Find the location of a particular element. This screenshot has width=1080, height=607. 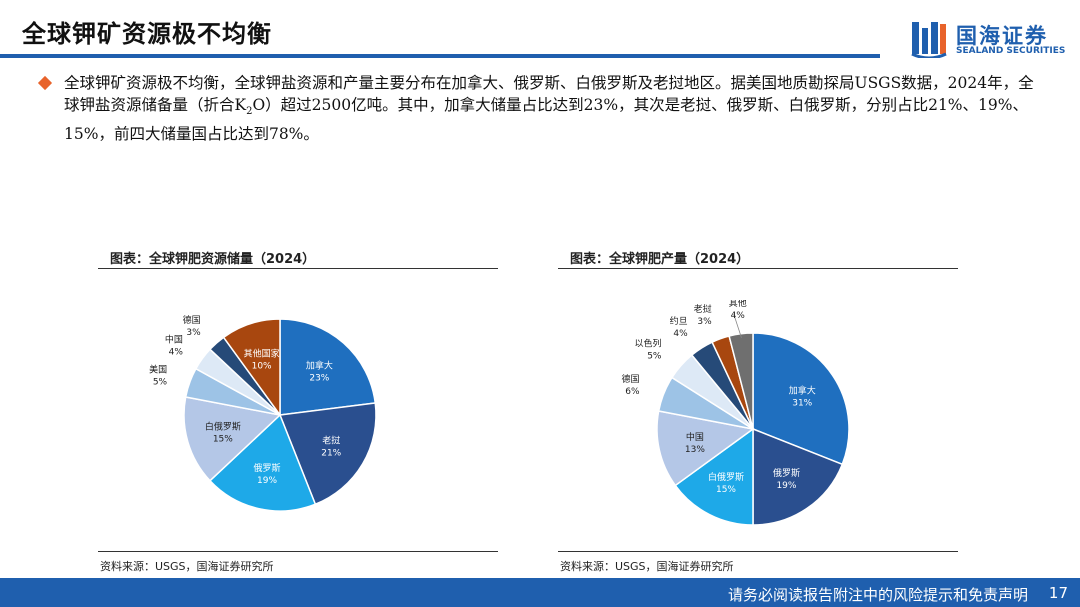

pie-slice-label: 约旦 is located at coordinates (679, 321).